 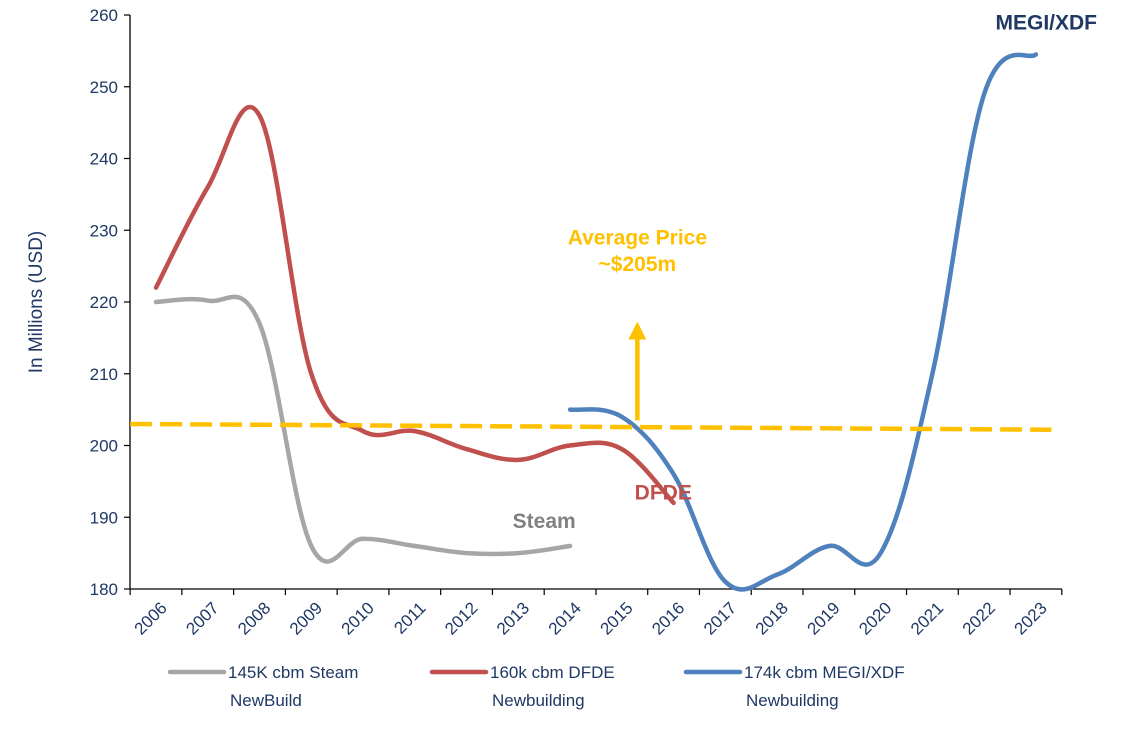 What do you see at coordinates (293, 672) in the screenshot?
I see `legend-label-0-line-1: 145K cbm Steam` at bounding box center [293, 672].